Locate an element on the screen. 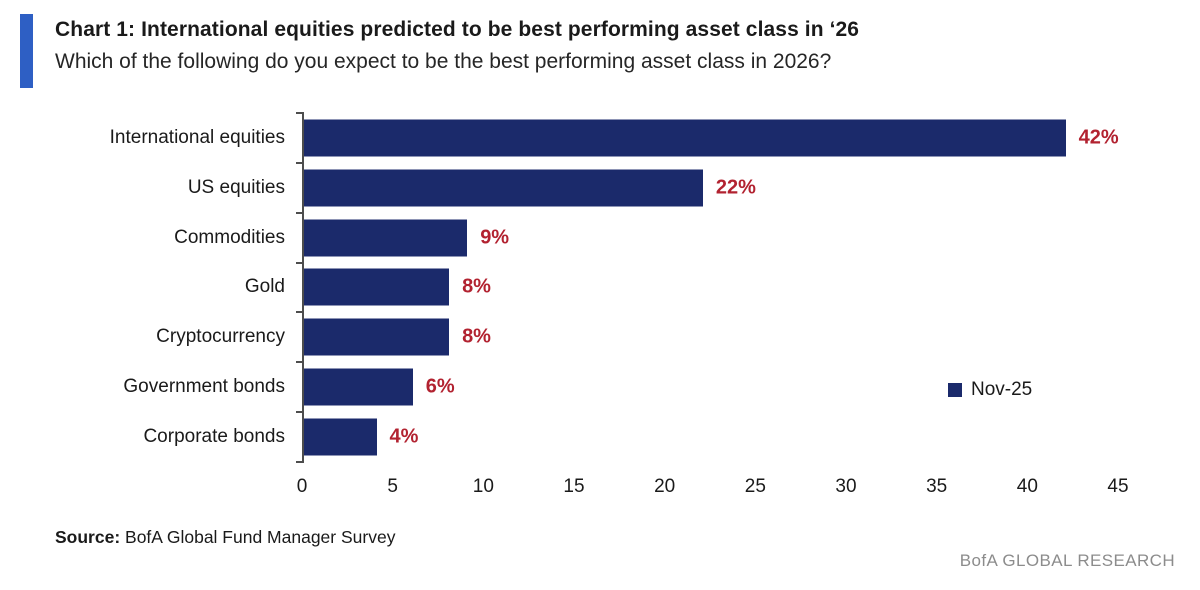 This screenshot has width=1200, height=590. bar-value-label: 42% is located at coordinates (1098, 137).